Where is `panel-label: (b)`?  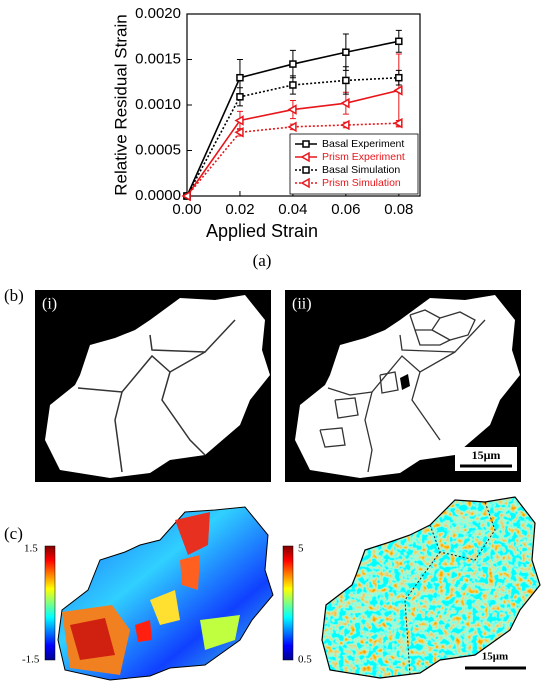 panel-label: (b) is located at coordinates (14, 295).